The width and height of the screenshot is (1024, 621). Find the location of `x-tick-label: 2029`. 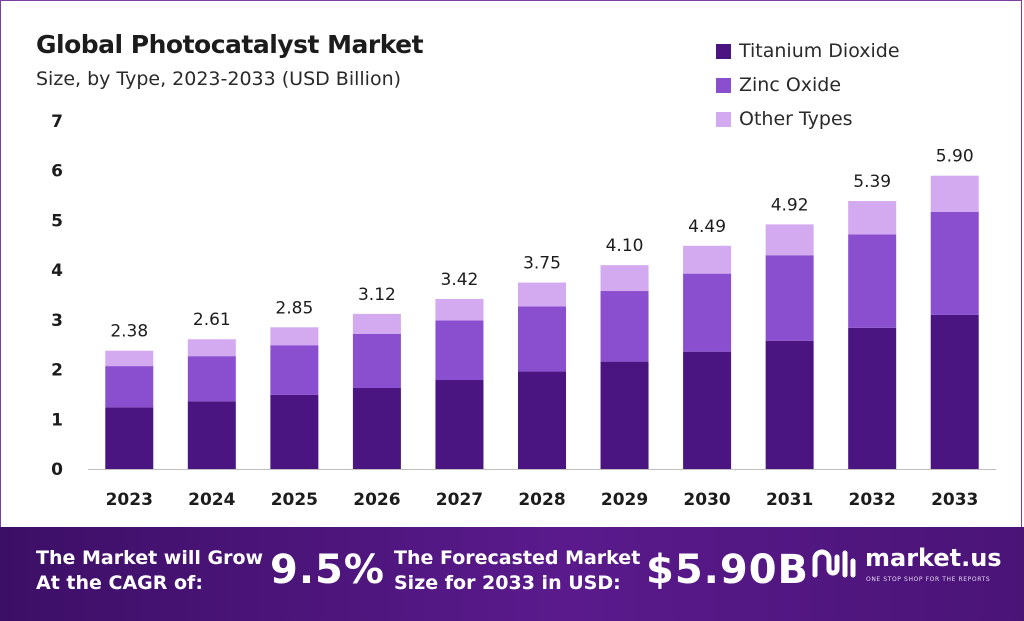

x-tick-label: 2029 is located at coordinates (624, 500).